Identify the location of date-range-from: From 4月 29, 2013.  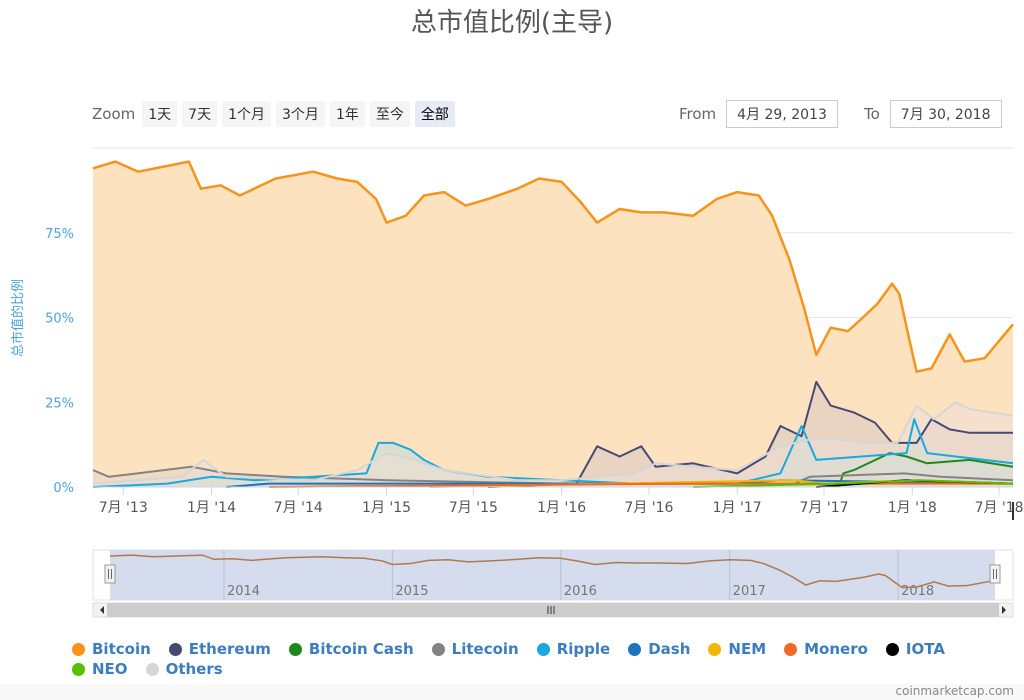
(758, 114).